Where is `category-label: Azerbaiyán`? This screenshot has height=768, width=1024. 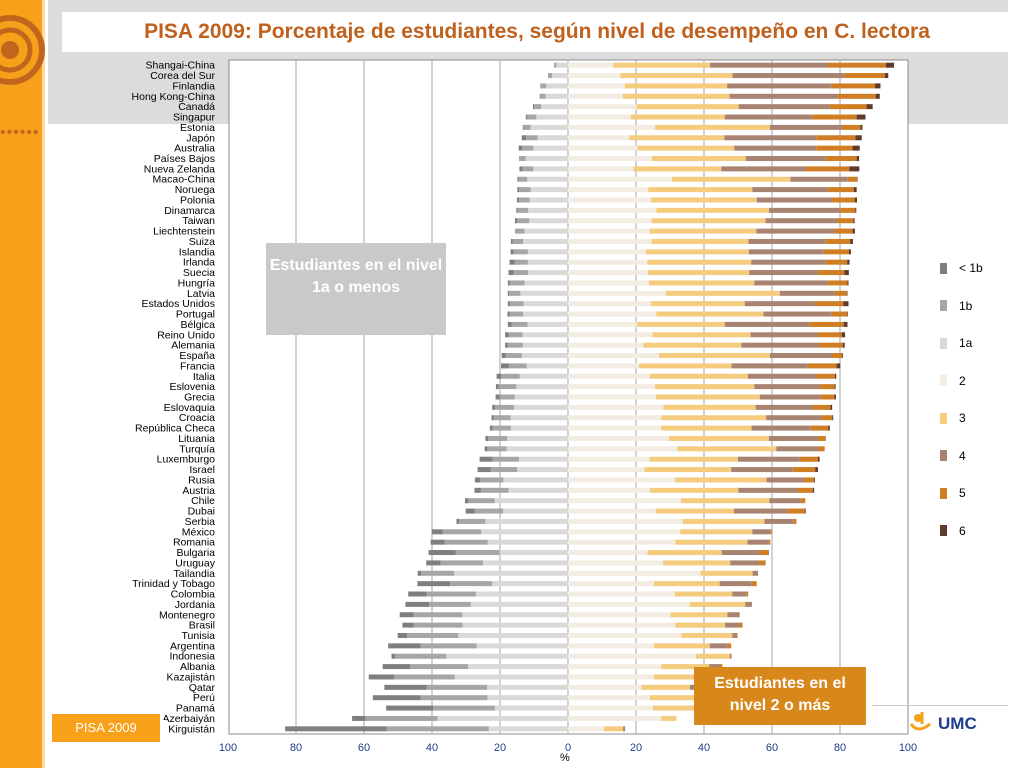
category-label: Azerbaiyán is located at coordinates (188, 719).